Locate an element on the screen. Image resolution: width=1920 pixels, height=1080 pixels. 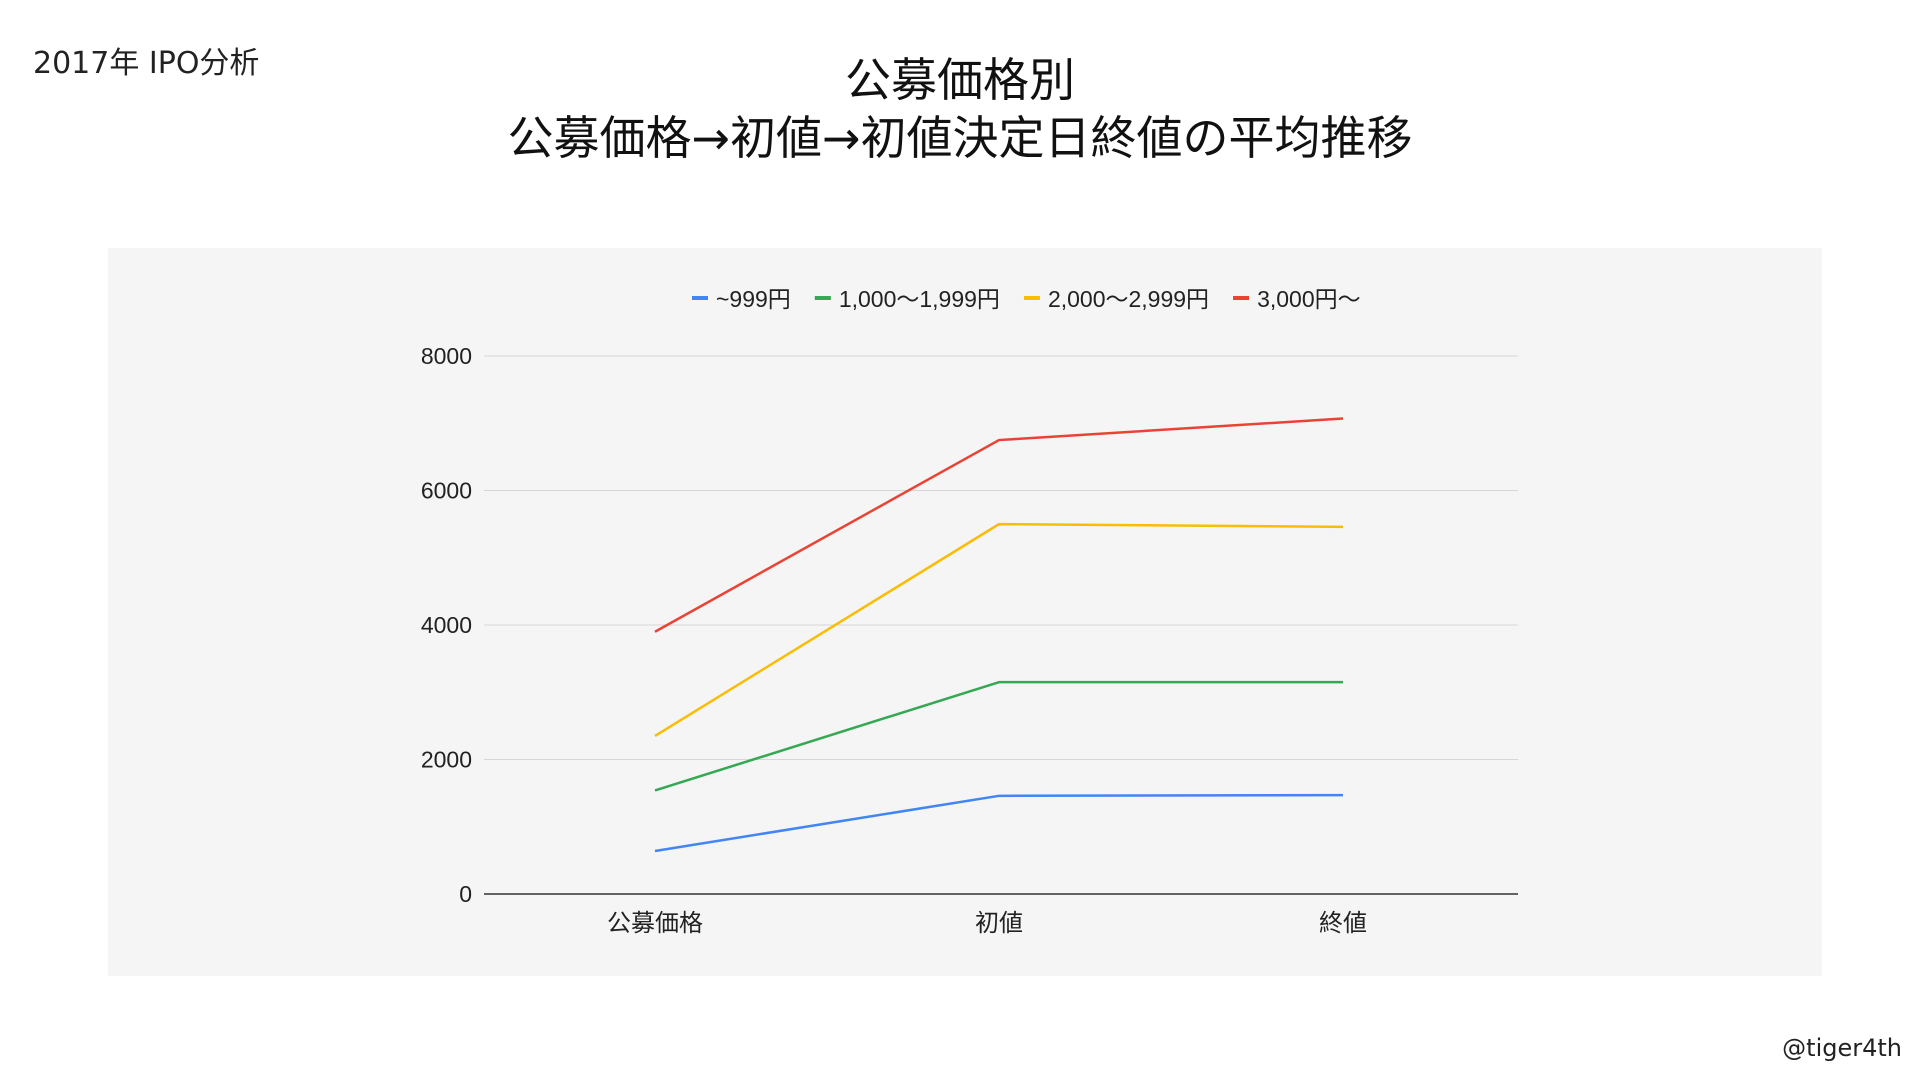
y-tick-label: 4000 is located at coordinates (446, 625).